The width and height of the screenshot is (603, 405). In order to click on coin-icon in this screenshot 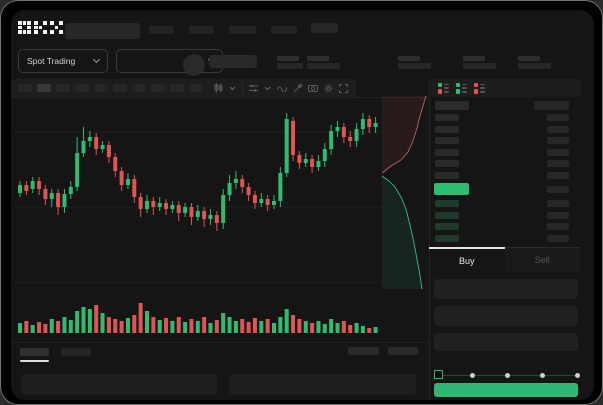, I will do `click(194, 65)`.